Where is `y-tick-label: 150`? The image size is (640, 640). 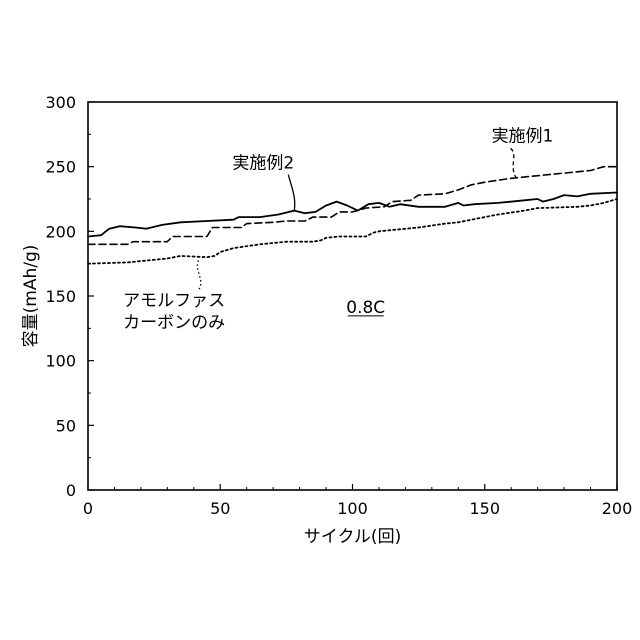
y-tick-label: 150 is located at coordinates (60, 296).